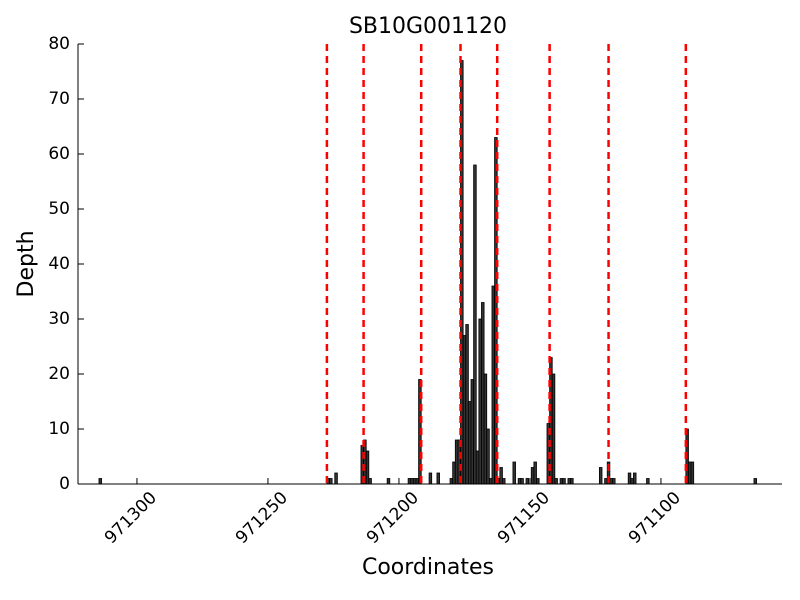 This screenshot has width=800, height=600. What do you see at coordinates (393, 518) in the screenshot?
I see `x-tick-label: 971200` at bounding box center [393, 518].